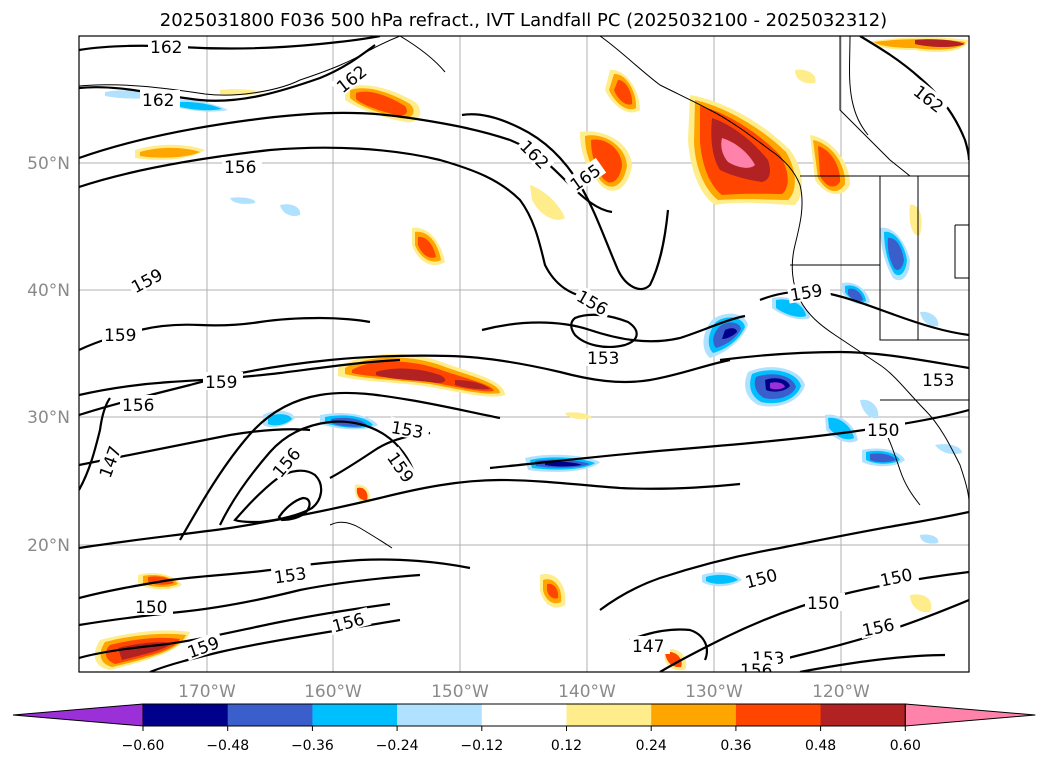 The image size is (1047, 765). Describe the element at coordinates (970, 715) in the screenshot. I see `colorbar-extend-max` at that location.